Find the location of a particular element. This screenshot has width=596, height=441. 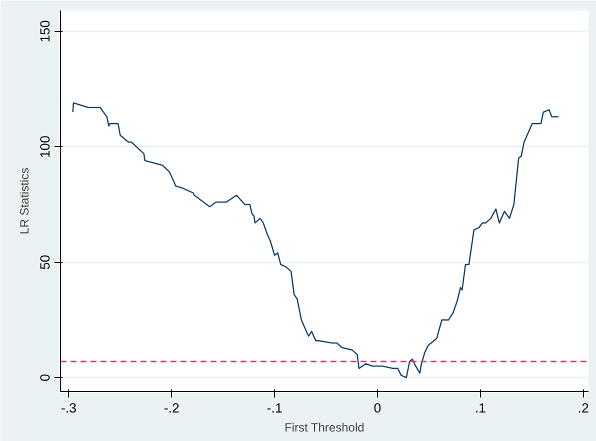

x-tick-label: -.2 is located at coordinates (172, 408).